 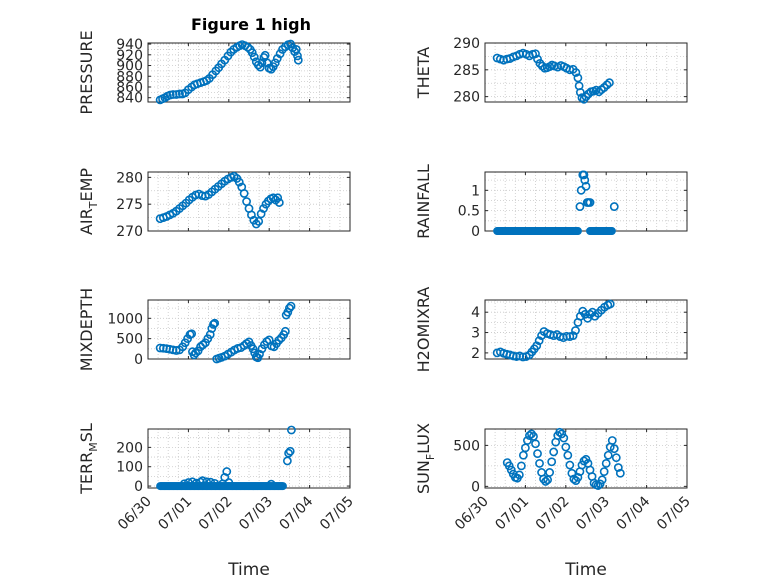 What do you see at coordinates (251, 24) in the screenshot?
I see `figure-title: Figure 1 high` at bounding box center [251, 24].